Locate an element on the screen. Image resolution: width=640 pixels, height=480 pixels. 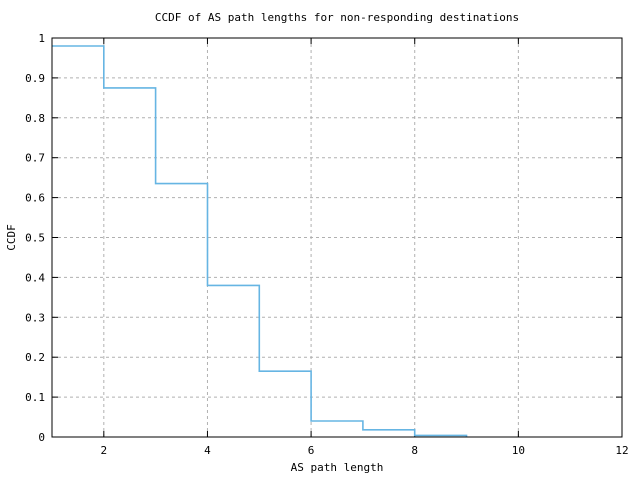
y-tick-labels: 0 0.1 0.2 0.3 0.4 0.5 0.6 0.7 0.8 0.9 1 is located at coordinates (35, 238).